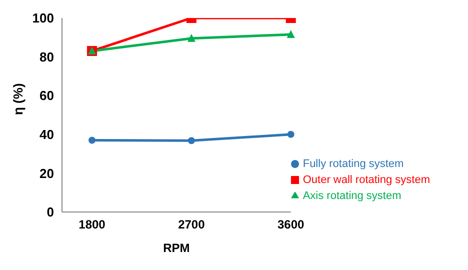 The height and width of the screenshot is (270, 468). What do you see at coordinates (352, 196) in the screenshot?
I see `legend-label: Axis rotating system` at bounding box center [352, 196].